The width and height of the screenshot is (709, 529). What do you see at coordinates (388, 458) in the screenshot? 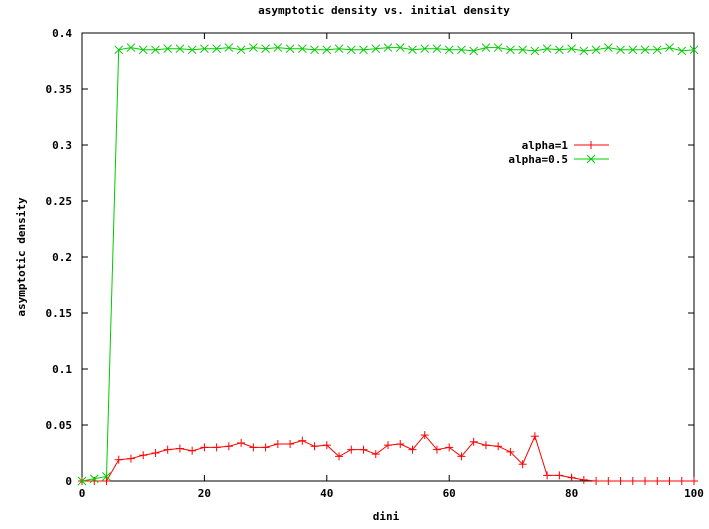
I see `series-alpha=1` at bounding box center [388, 458].